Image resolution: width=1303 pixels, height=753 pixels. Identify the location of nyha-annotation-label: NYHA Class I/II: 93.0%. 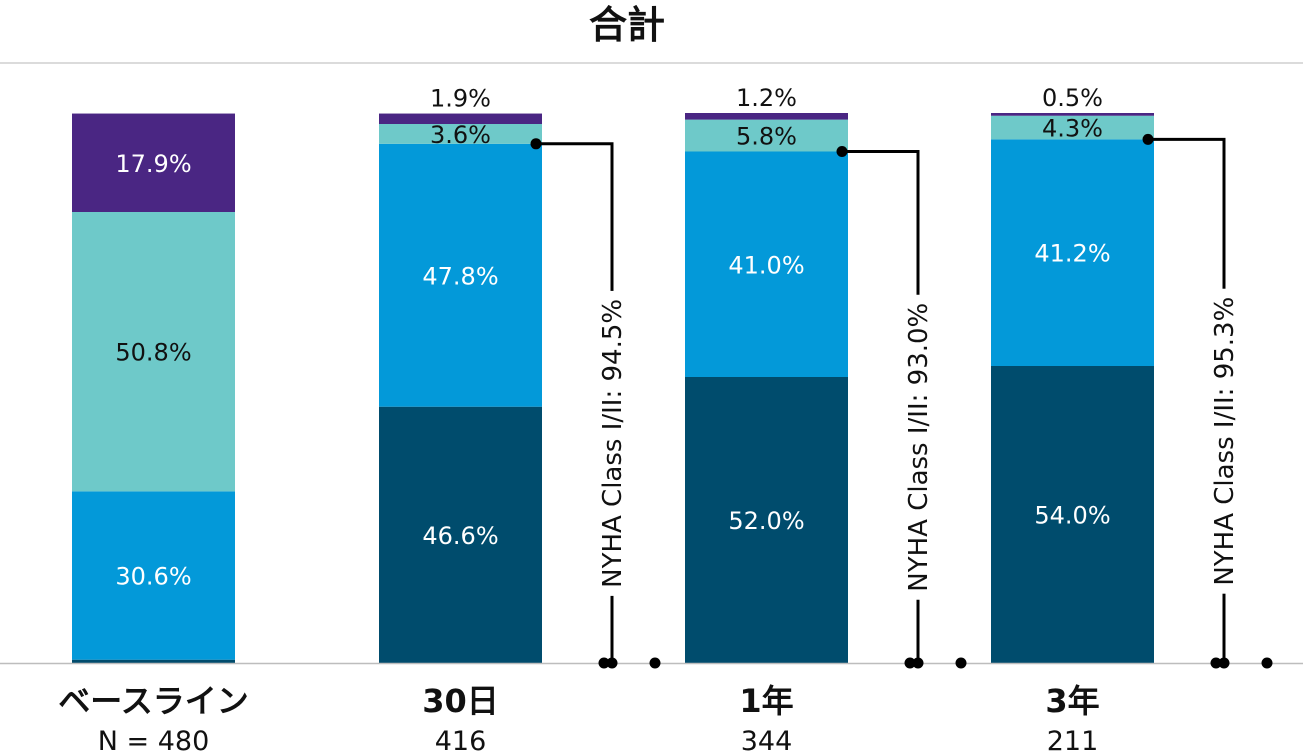
(919, 447).